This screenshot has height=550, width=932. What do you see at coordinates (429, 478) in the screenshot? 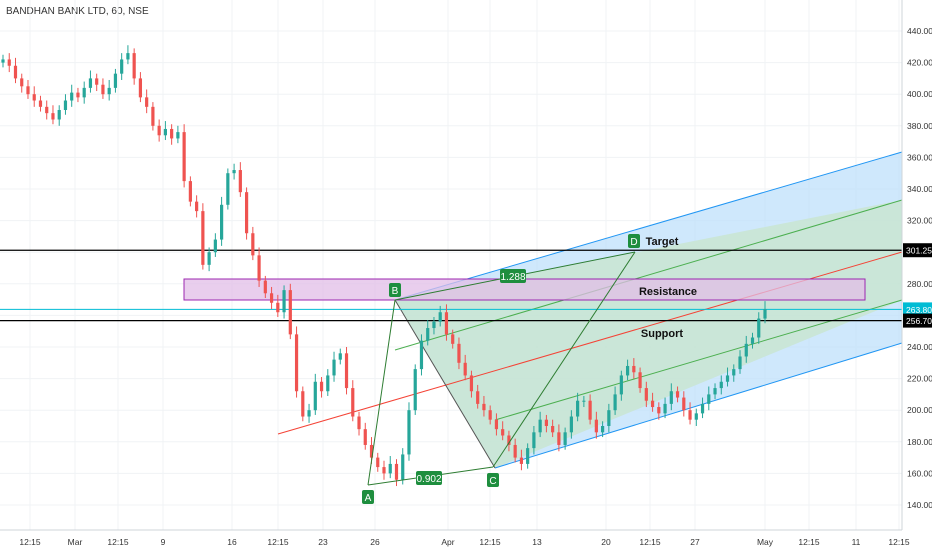
I see `ratio-label-ac-bg` at bounding box center [429, 478].